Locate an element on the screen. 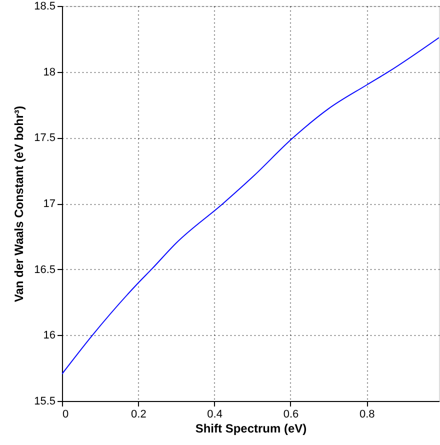 Image resolution: width=440 pixels, height=445 pixels. x-tick-label: 0.8 is located at coordinates (367, 414).